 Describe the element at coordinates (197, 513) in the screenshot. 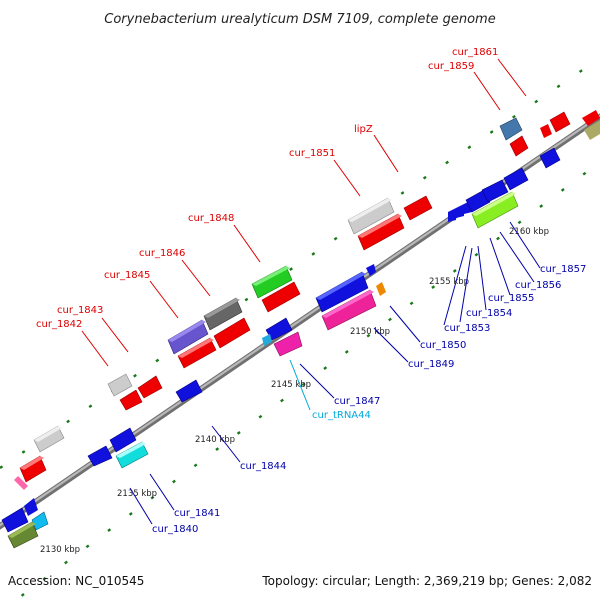

I see `gene-label: cur_1841` at that location.